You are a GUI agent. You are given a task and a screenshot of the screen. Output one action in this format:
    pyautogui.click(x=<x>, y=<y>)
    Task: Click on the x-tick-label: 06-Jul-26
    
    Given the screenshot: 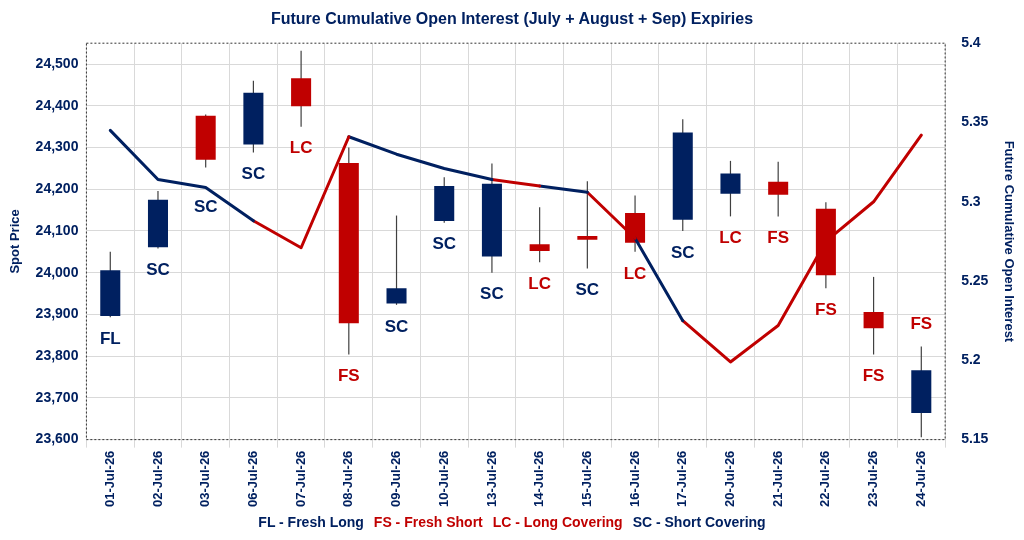 What is the action you would take?
    pyautogui.click(x=252, y=479)
    